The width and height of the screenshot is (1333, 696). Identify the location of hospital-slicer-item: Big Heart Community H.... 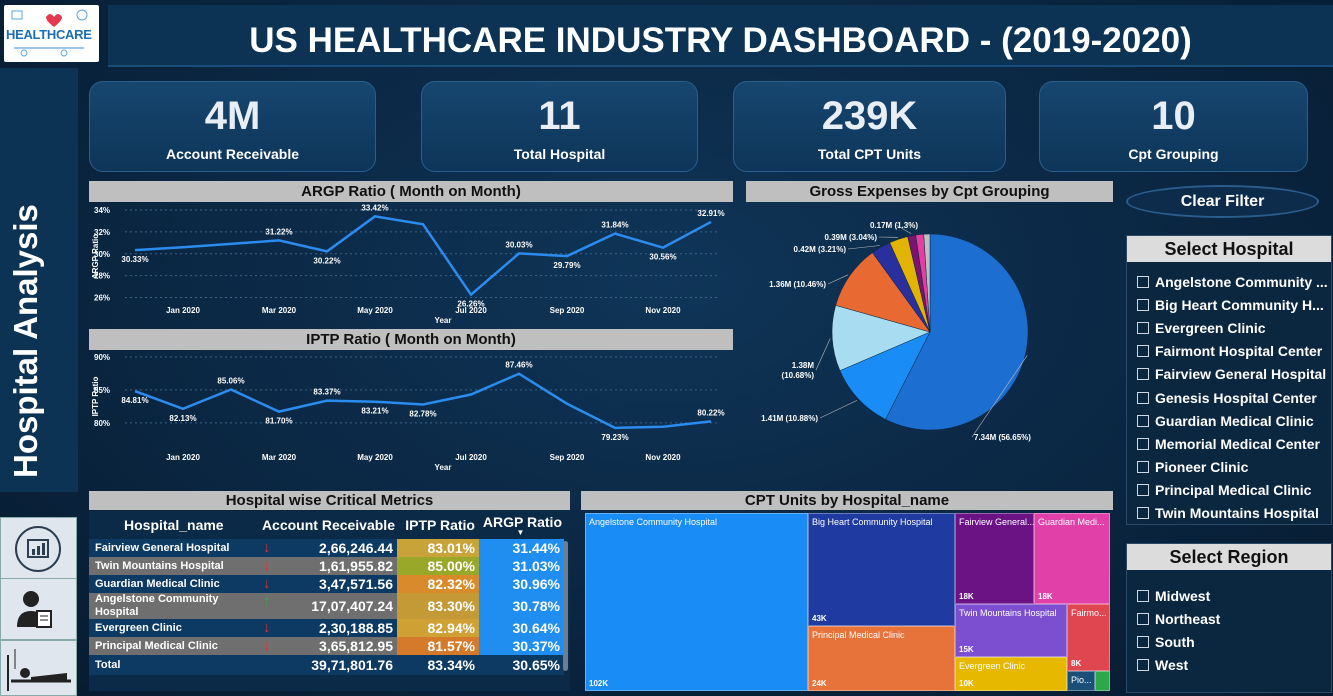
(1230, 305).